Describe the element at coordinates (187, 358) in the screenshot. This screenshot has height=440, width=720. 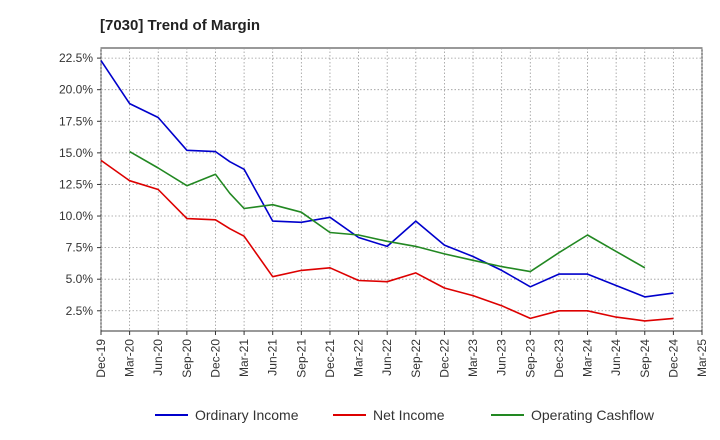
I see `x-tick-label: Sep-20` at that location.